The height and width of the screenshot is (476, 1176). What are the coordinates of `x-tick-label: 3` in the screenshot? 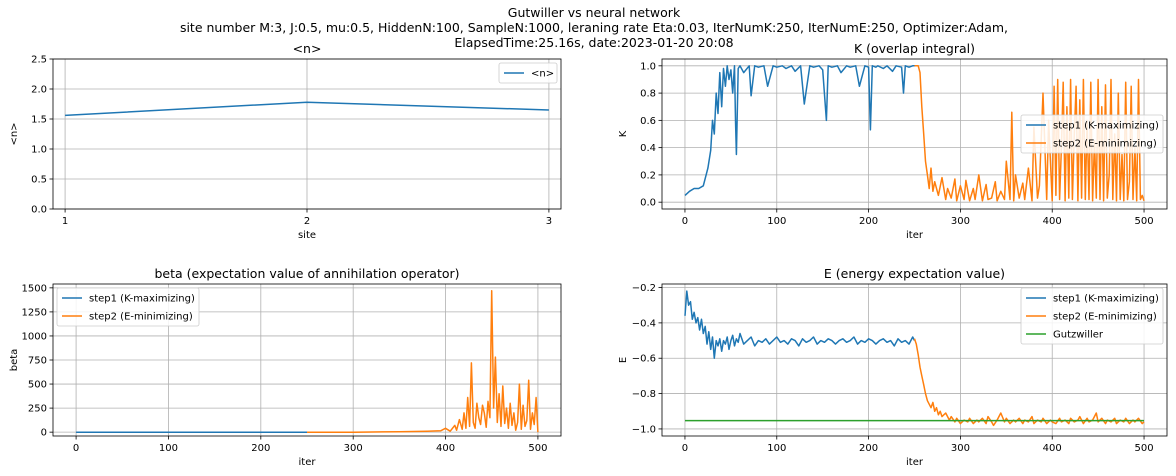 It's located at (549, 221).